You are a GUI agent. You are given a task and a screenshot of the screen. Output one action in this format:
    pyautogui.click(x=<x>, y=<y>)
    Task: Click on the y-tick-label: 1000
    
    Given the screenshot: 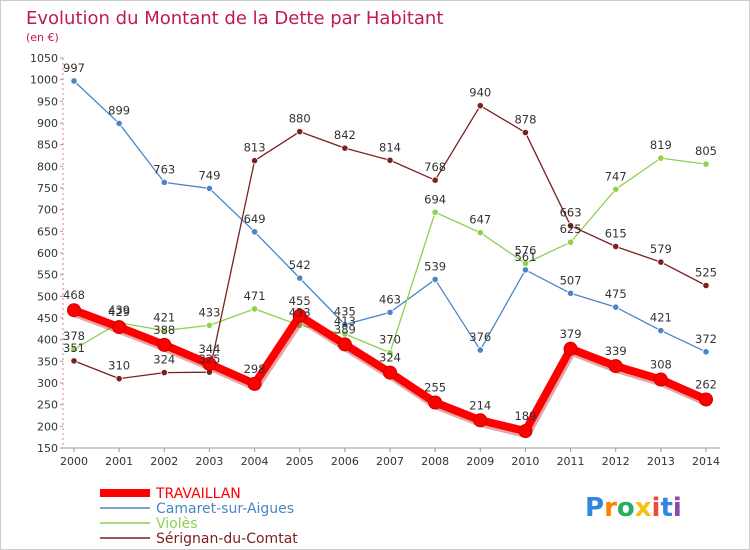 What is the action you would take?
    pyautogui.click(x=44, y=80)
    